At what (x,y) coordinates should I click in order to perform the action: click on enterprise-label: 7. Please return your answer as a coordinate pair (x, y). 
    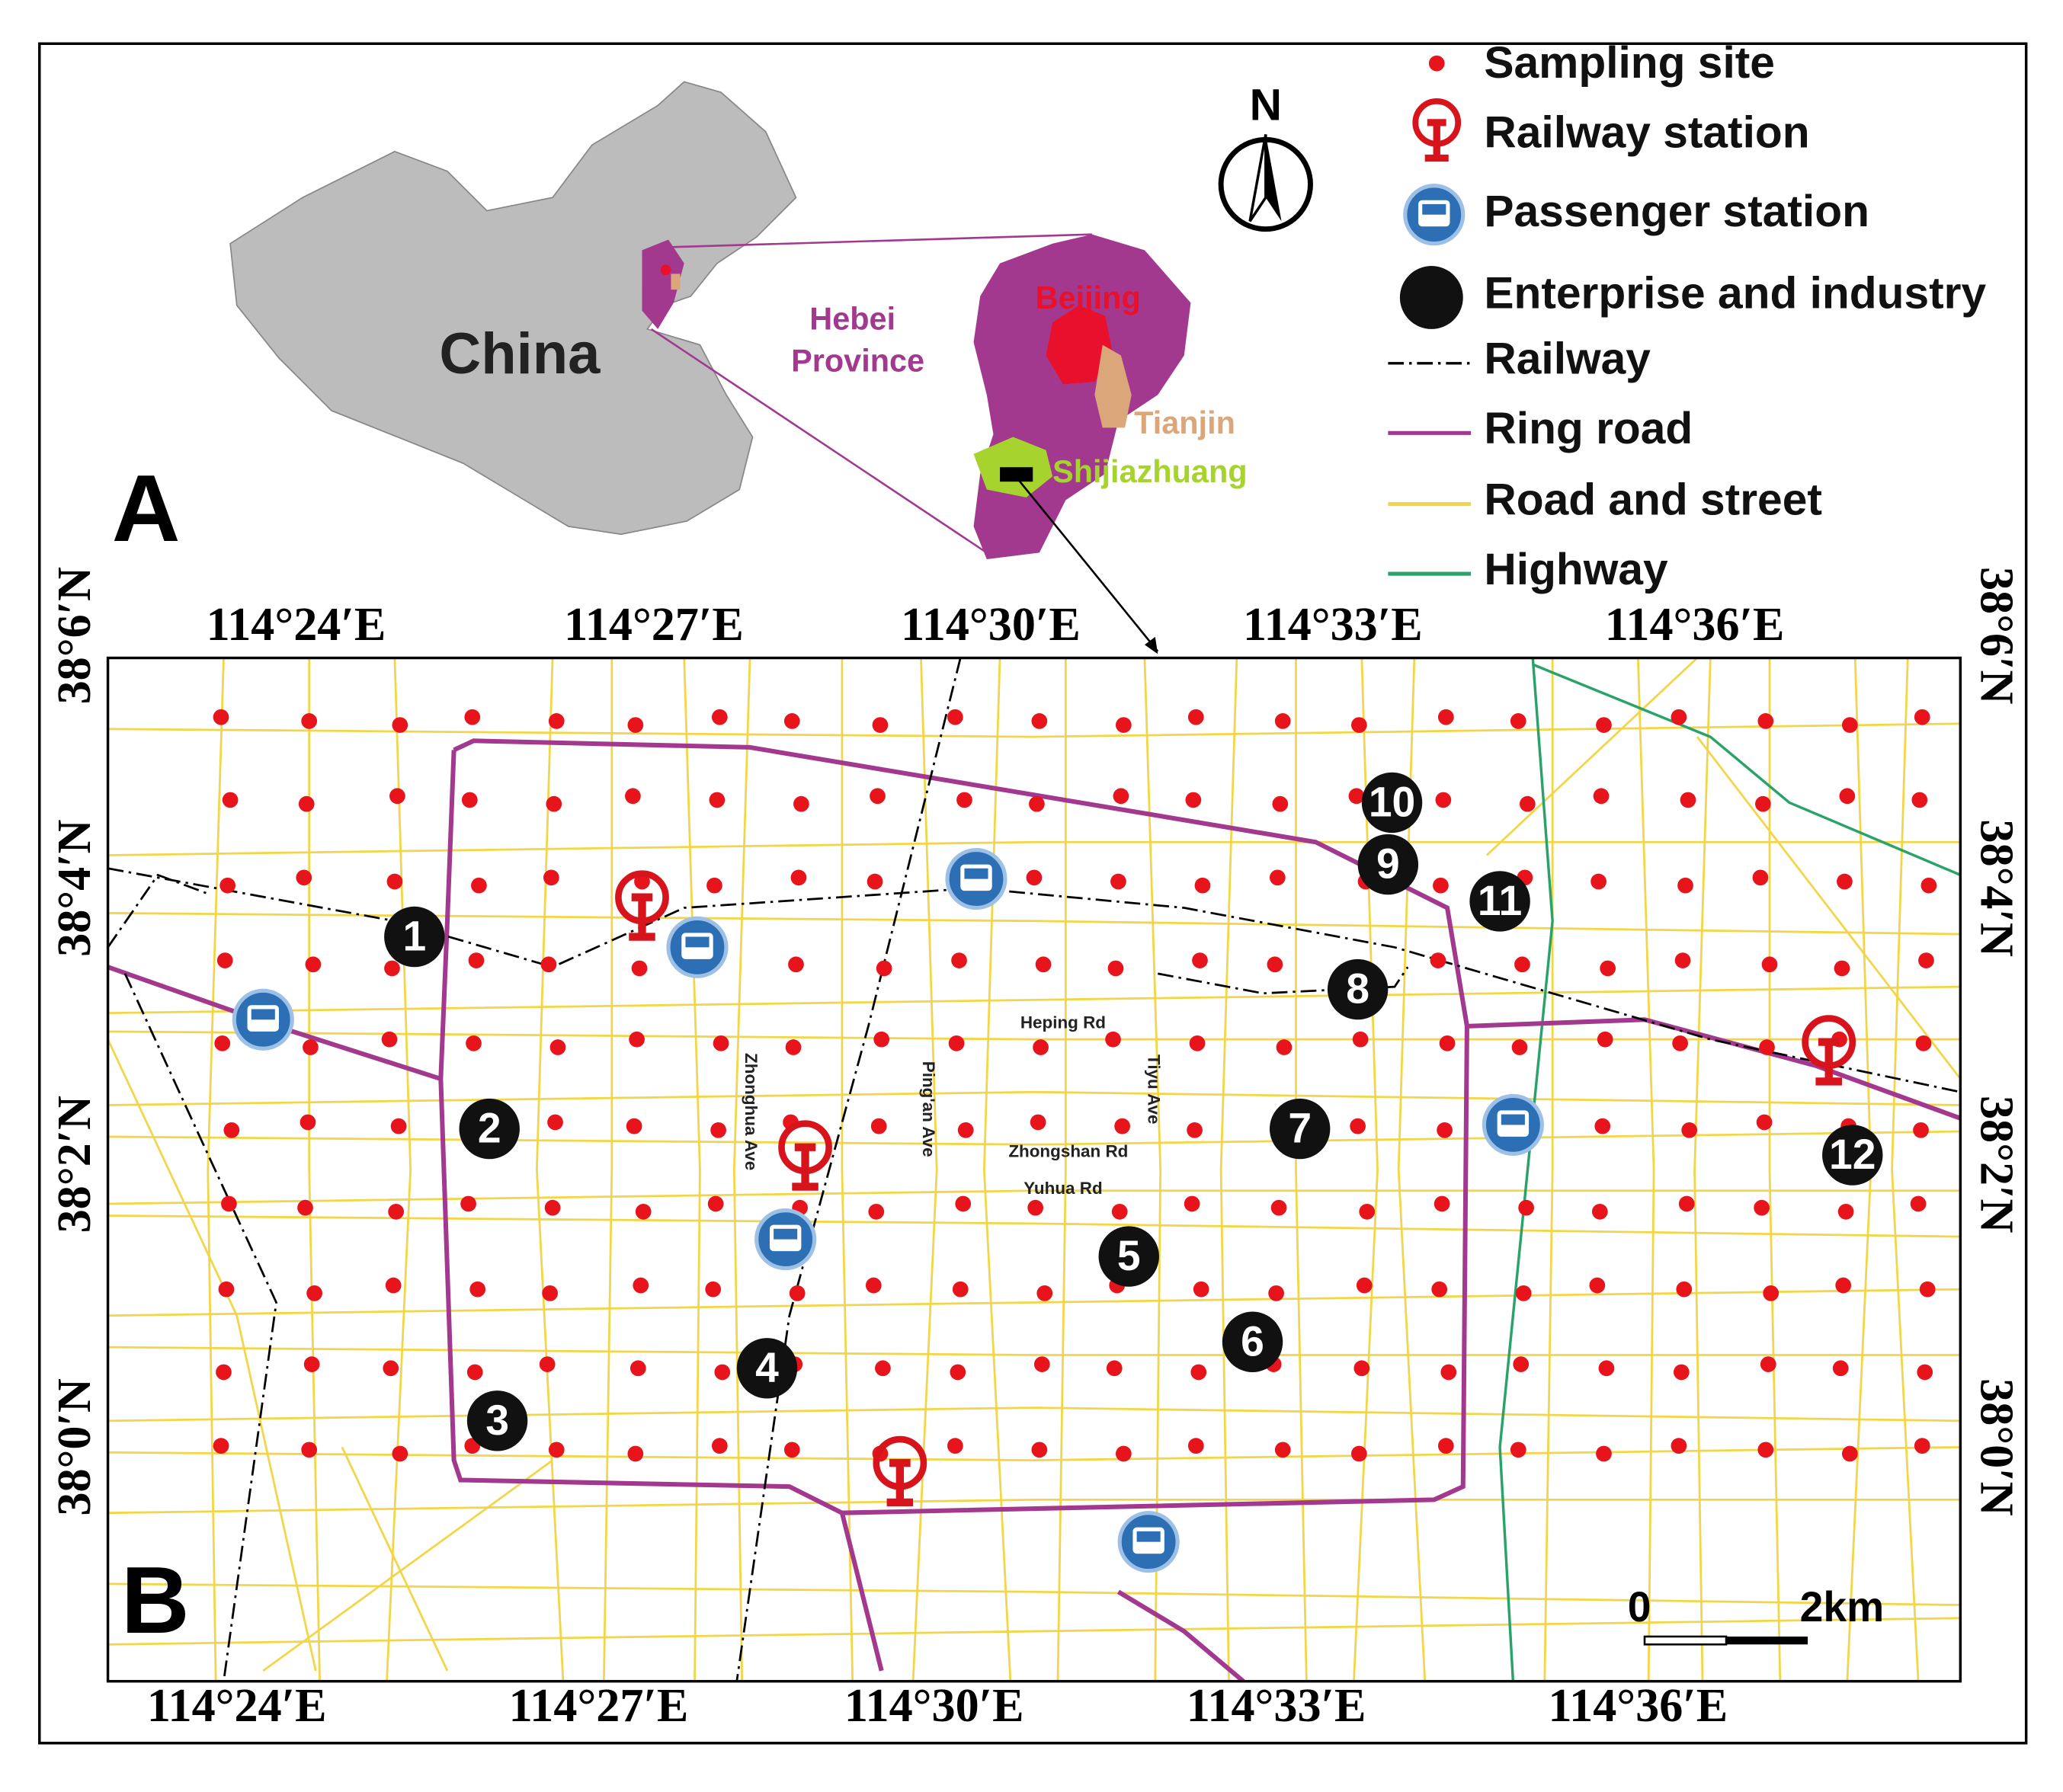
    Looking at the image, I should click on (1300, 1128).